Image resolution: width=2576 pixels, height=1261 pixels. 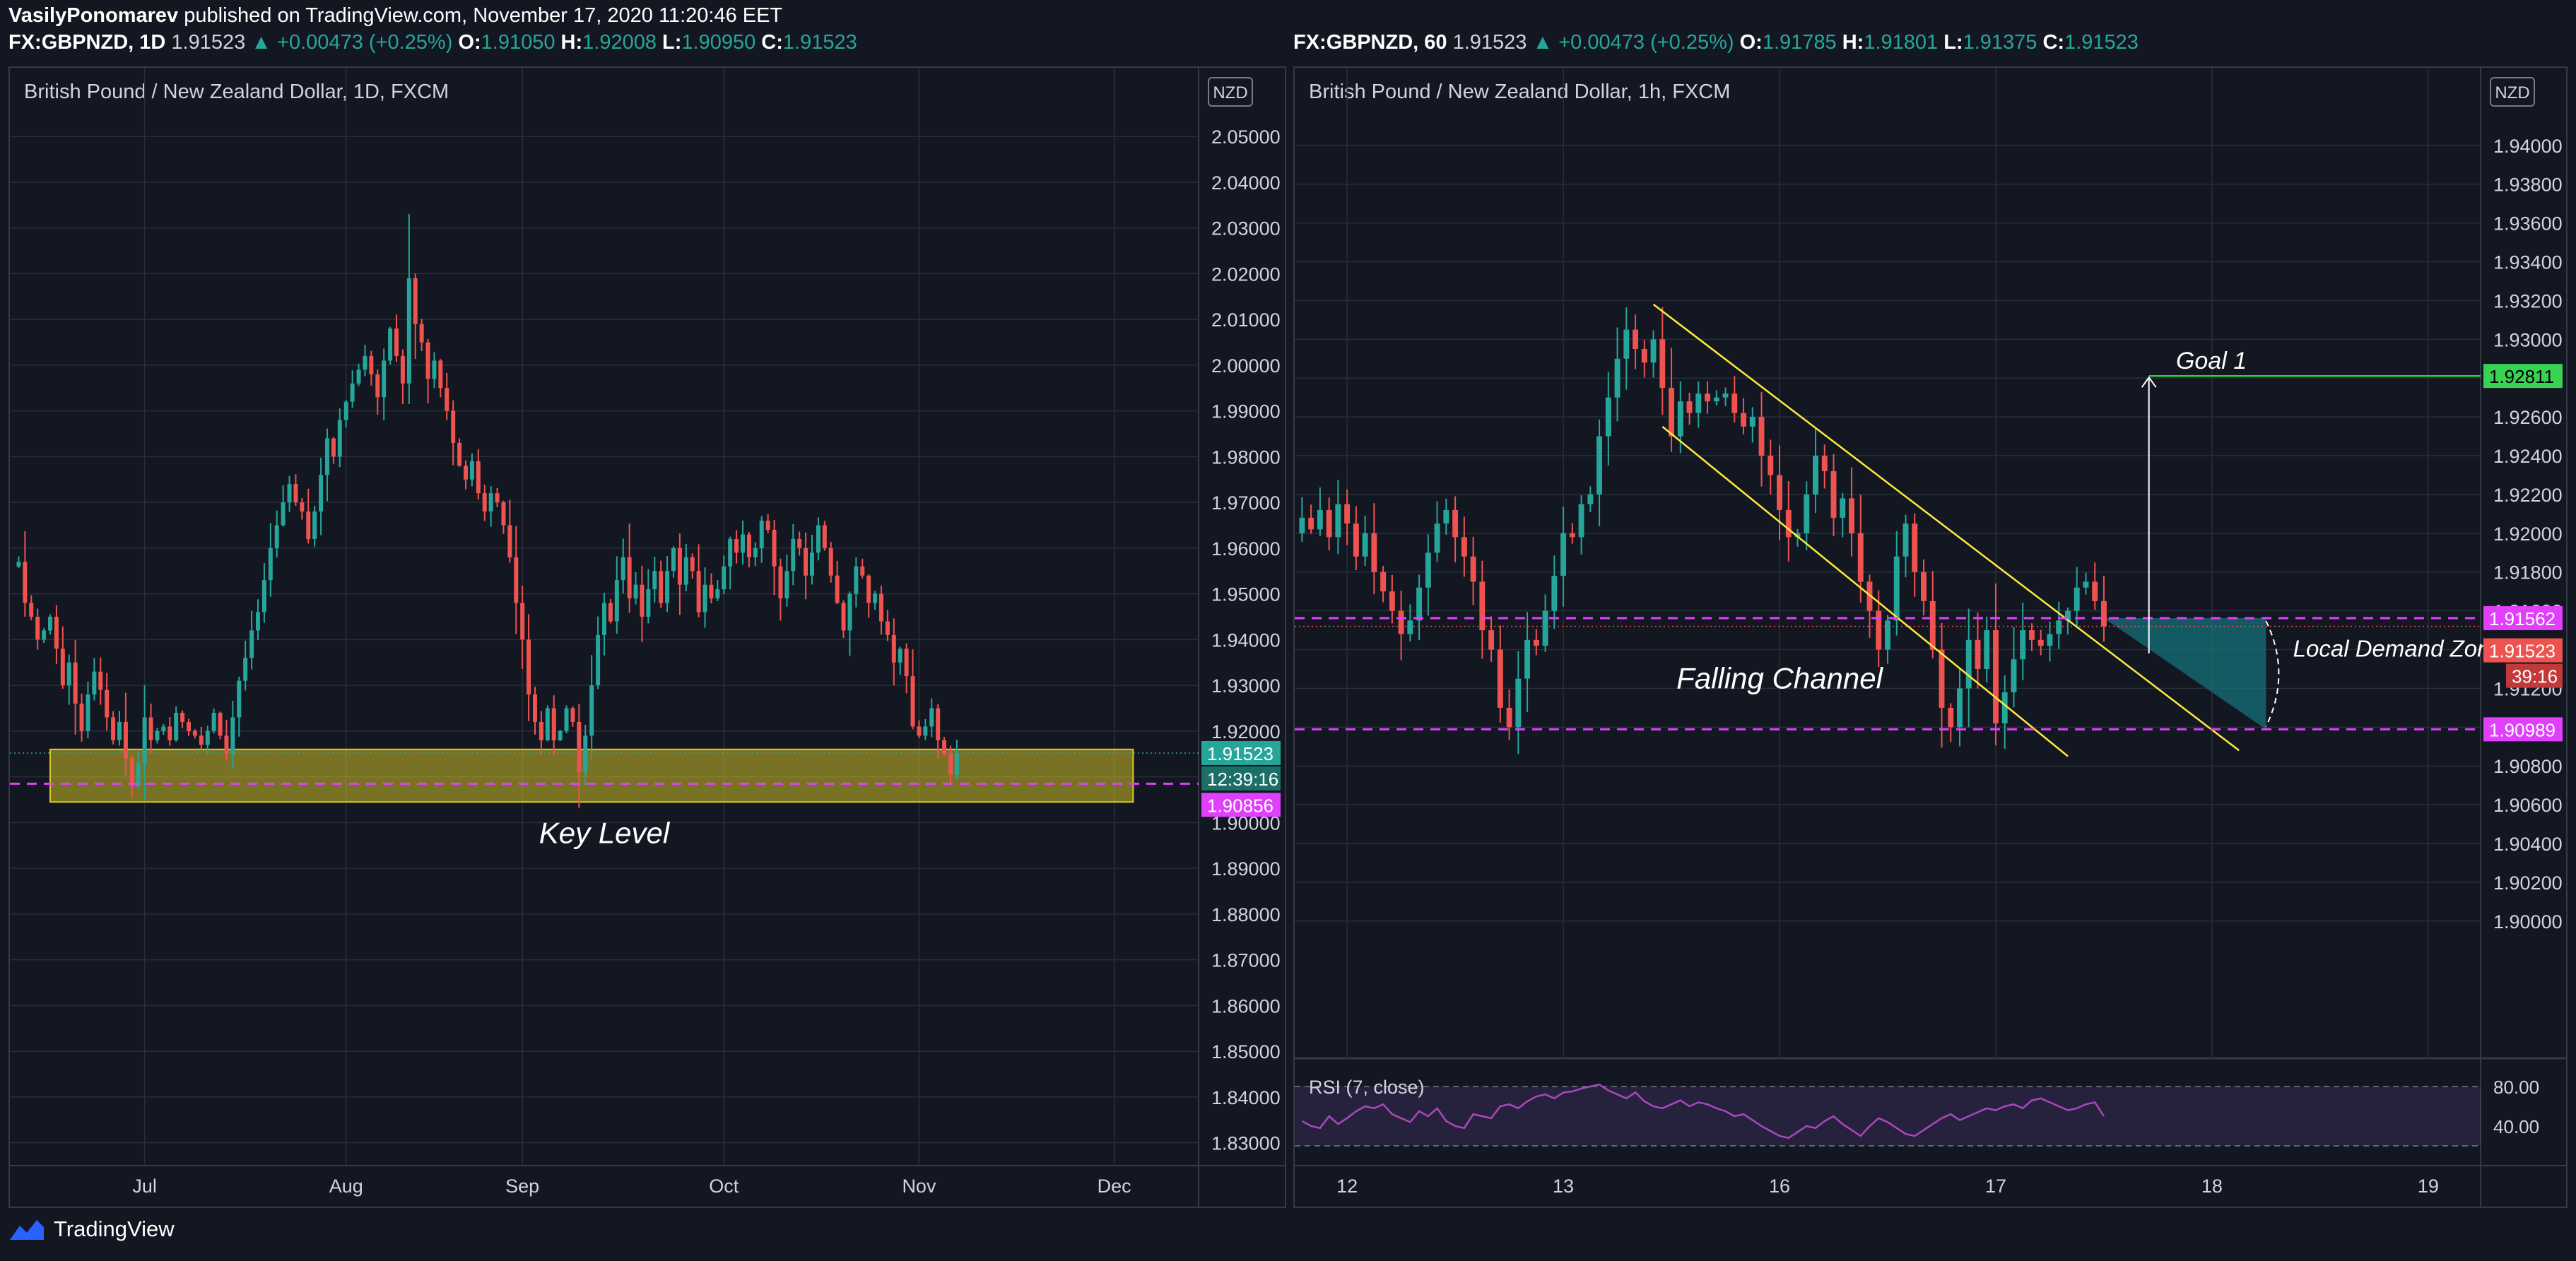 What do you see at coordinates (2528, 340) in the screenshot?
I see `price-tick-label: 1.93000` at bounding box center [2528, 340].